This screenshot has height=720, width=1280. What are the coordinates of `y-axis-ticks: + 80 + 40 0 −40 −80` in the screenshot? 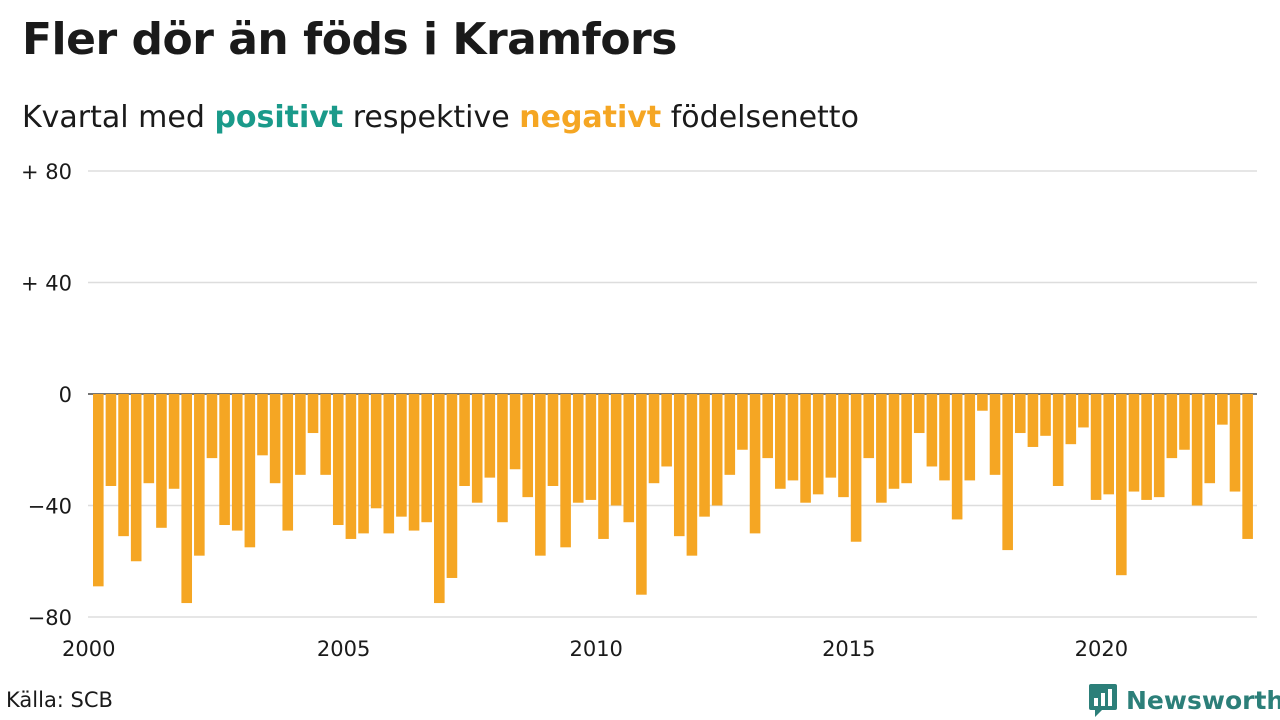 It's located at (46, 395).